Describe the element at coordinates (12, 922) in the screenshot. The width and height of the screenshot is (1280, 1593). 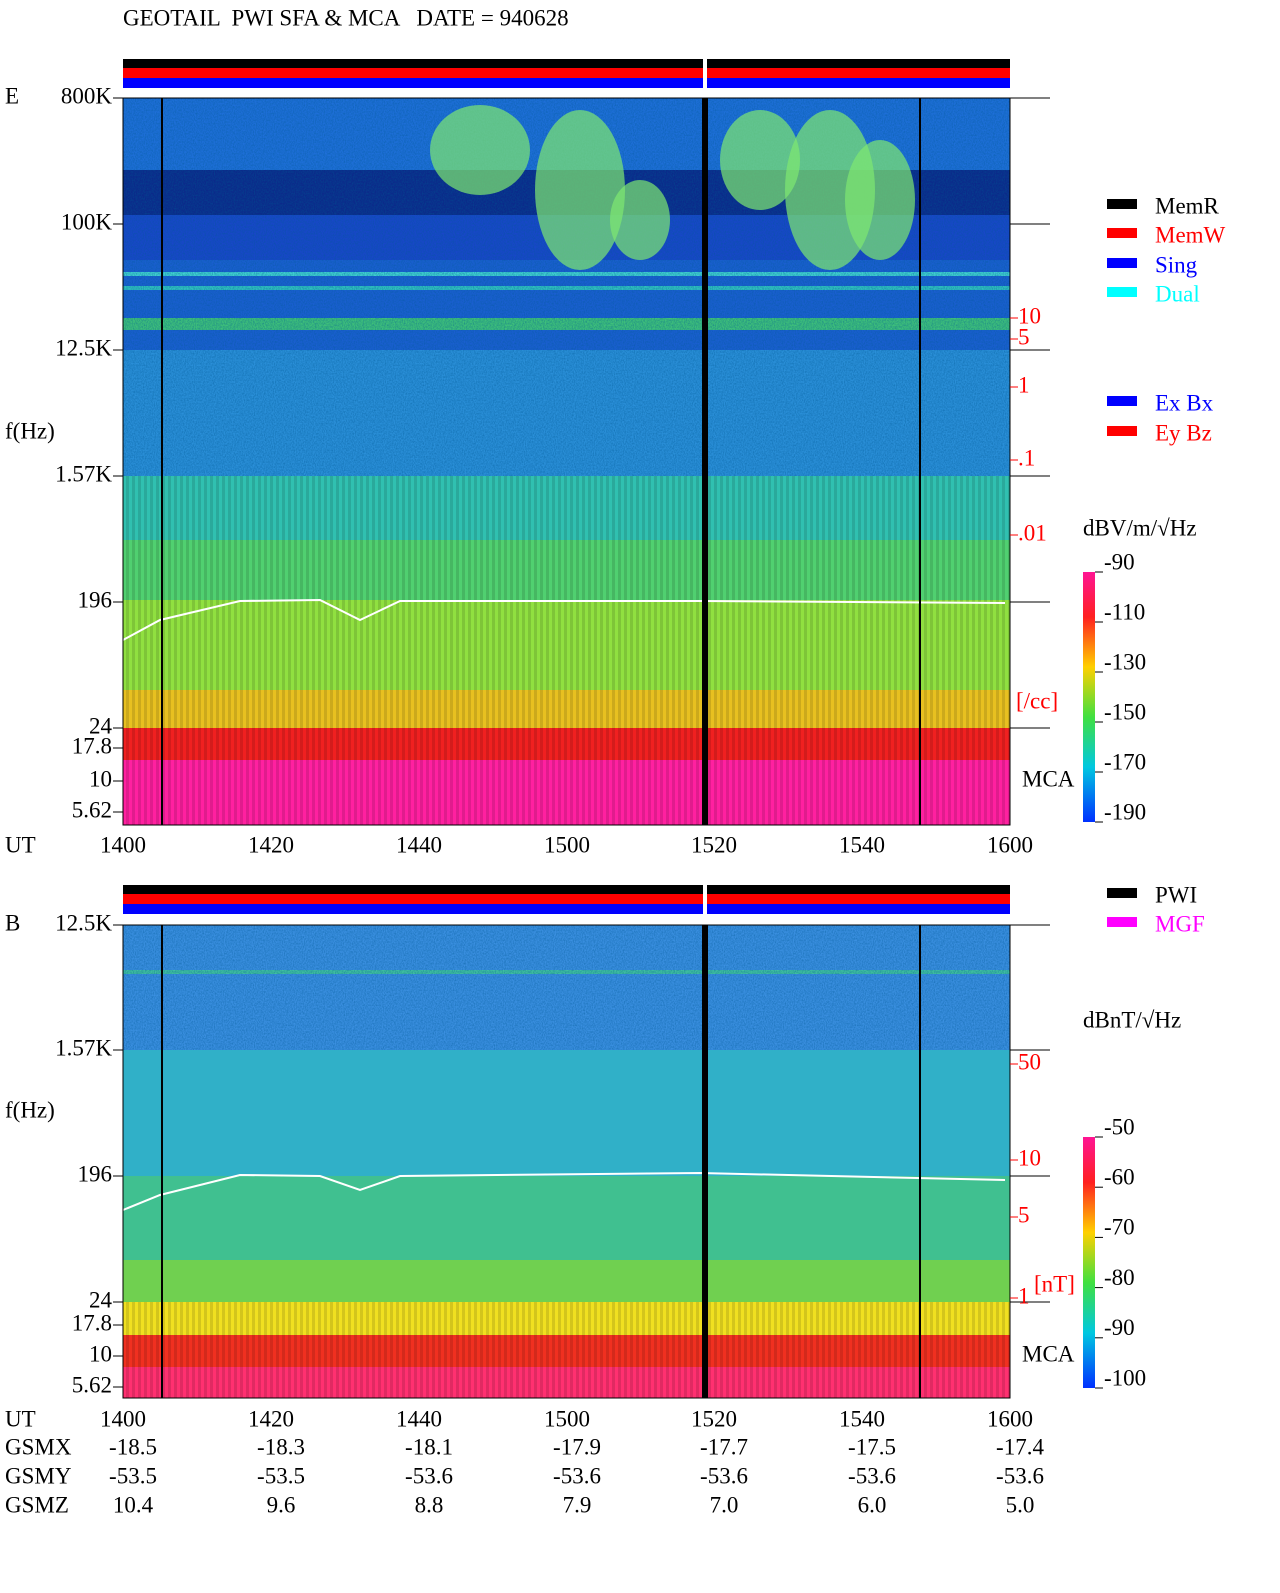
I see `panel-label: B` at that location.